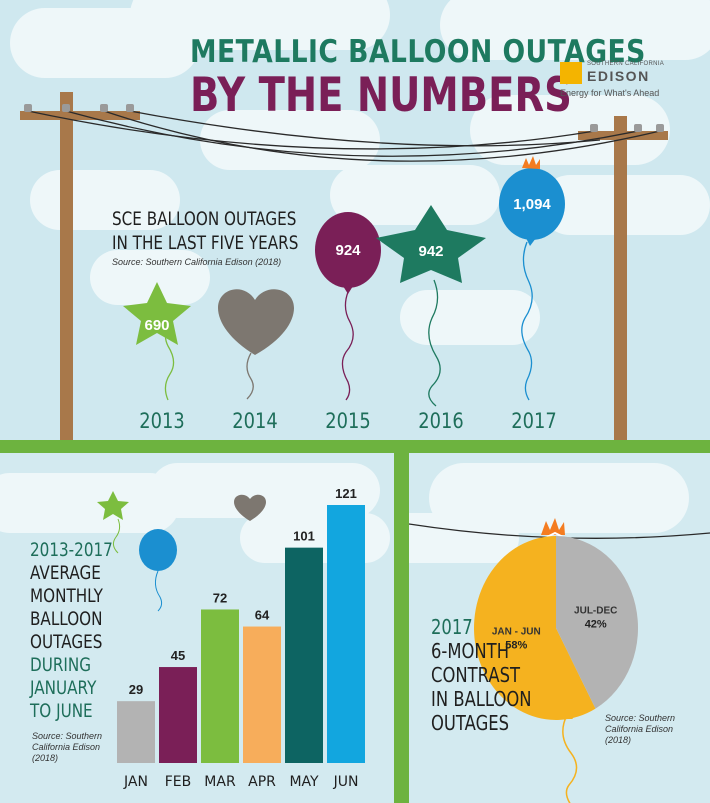 The height and width of the screenshot is (803, 710). I want to click on balloon-2013: 690, so click(157, 341).